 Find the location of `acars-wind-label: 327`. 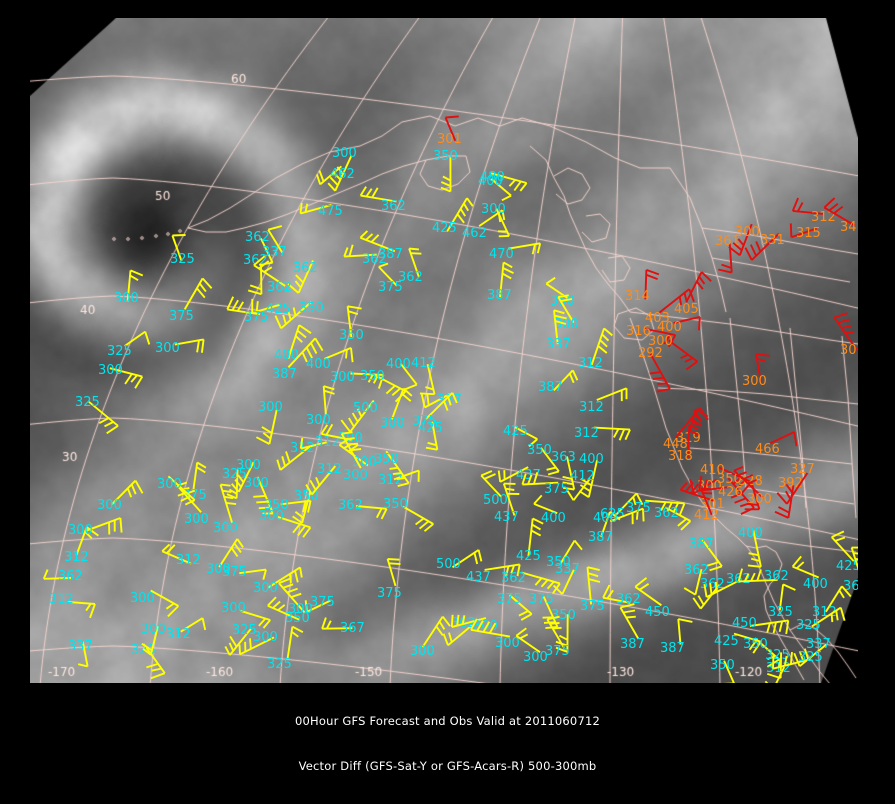

acars-wind-label: 327 is located at coordinates (802, 469).